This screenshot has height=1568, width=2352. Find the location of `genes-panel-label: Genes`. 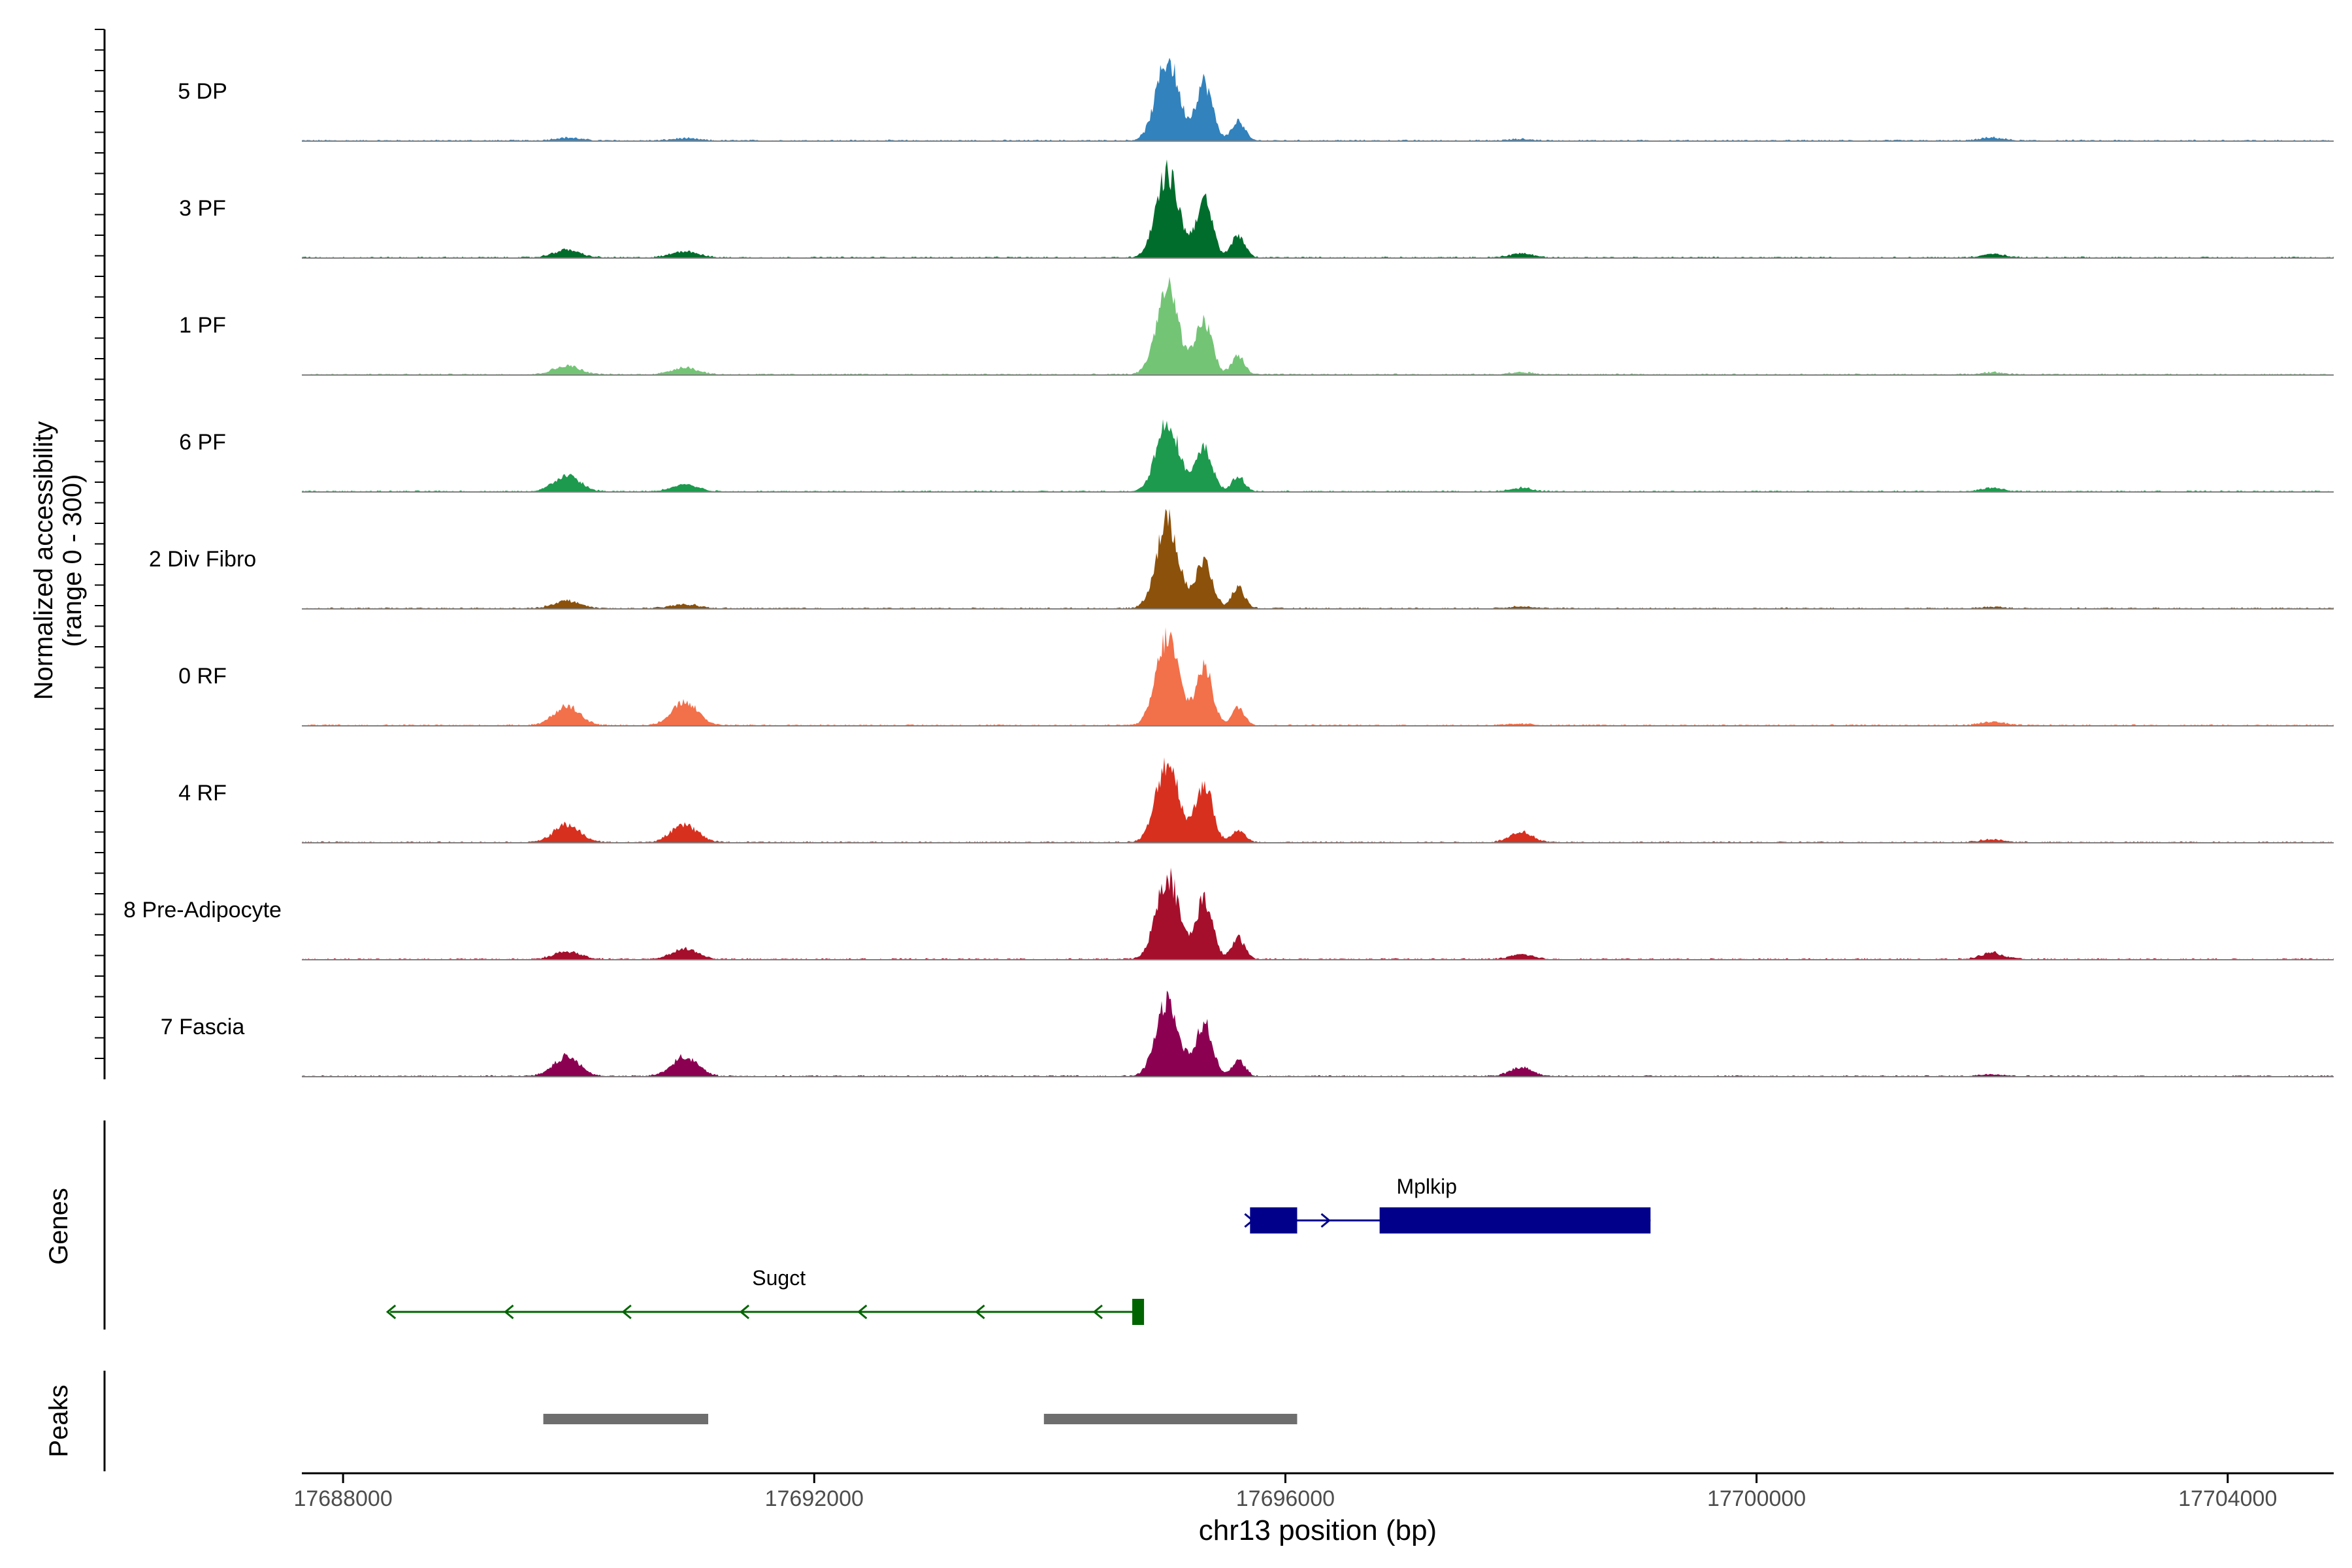

genes-panel-label: Genes is located at coordinates (58, 1226).